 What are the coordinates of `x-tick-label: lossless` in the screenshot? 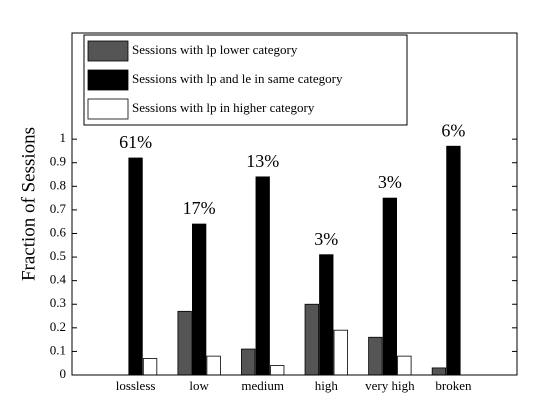 It's located at (136, 385).